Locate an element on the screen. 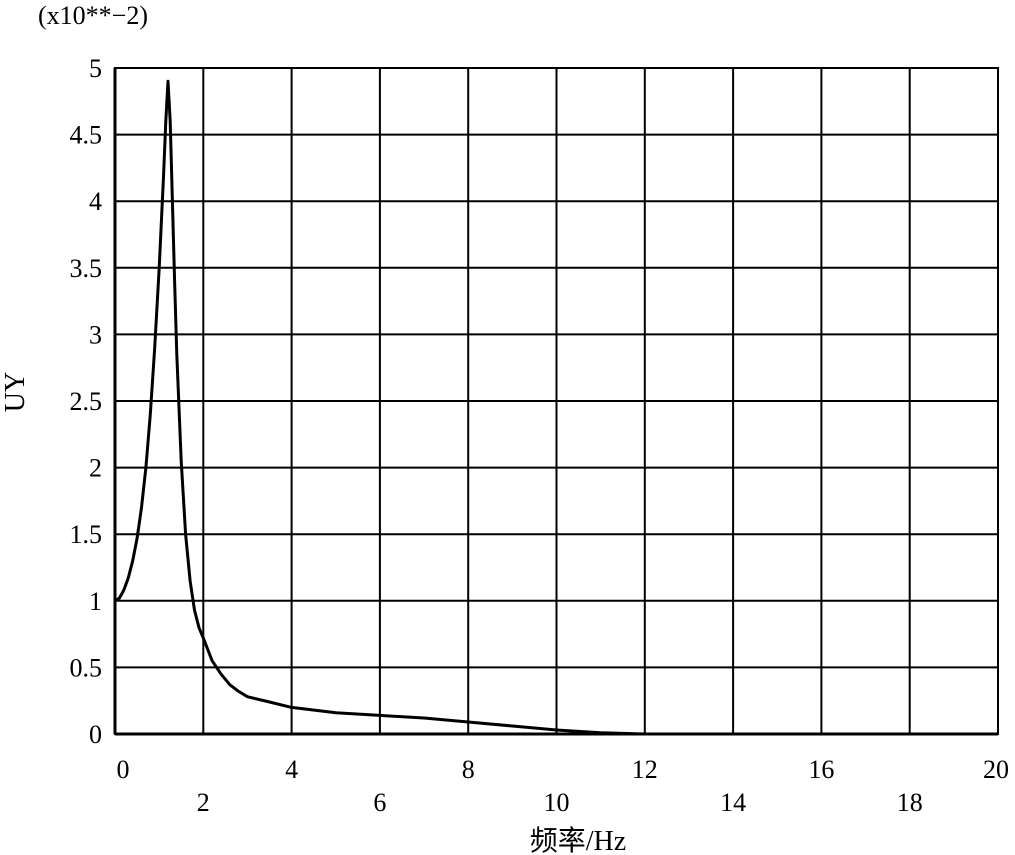 The image size is (1015, 855). x-tick-label-9: 18 is located at coordinates (910, 802).